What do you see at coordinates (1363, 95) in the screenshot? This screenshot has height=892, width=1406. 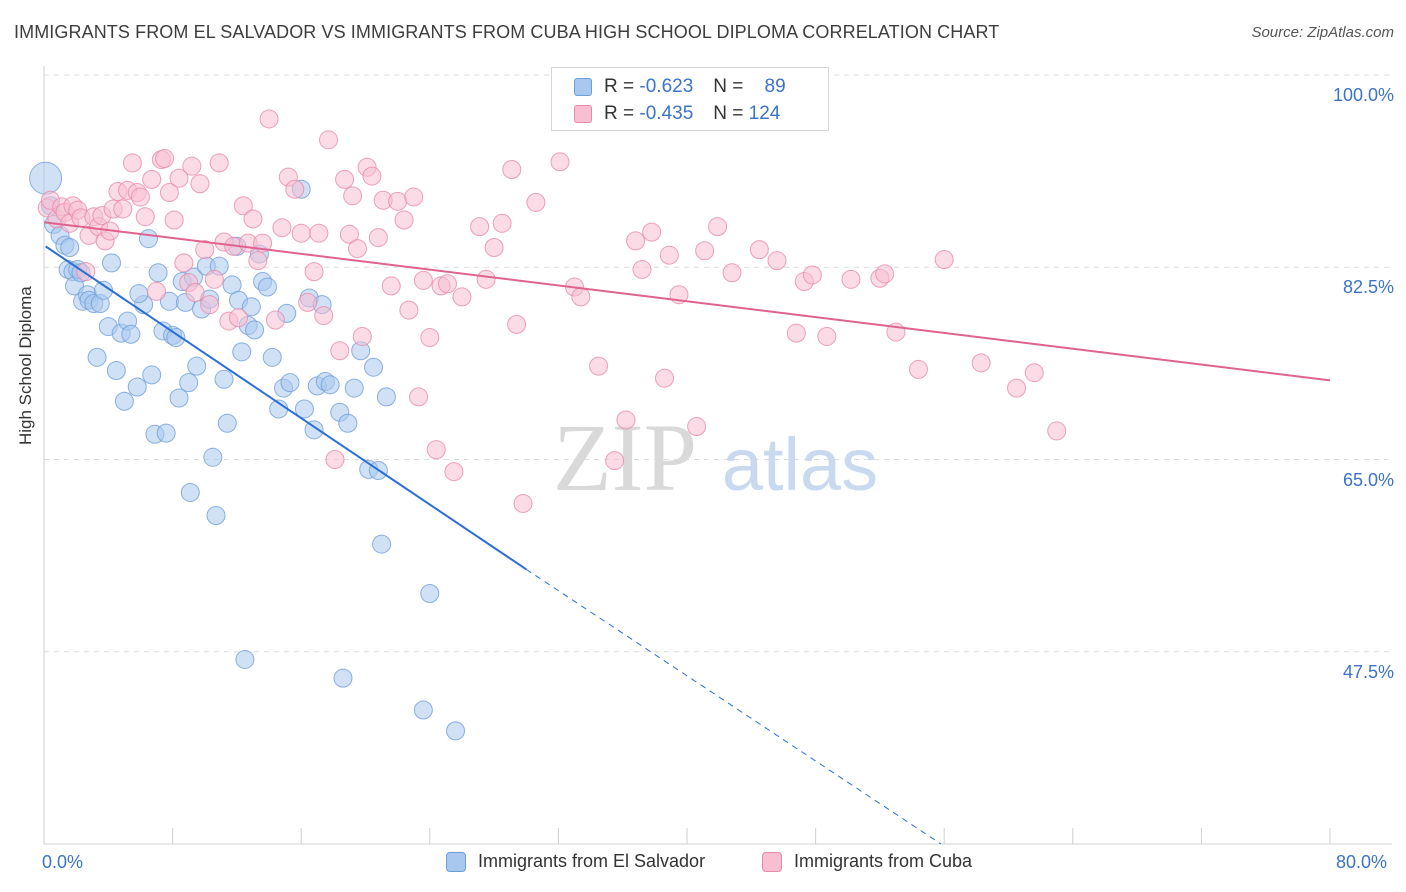 I see `y-tick-label: 100.0%` at bounding box center [1363, 95].